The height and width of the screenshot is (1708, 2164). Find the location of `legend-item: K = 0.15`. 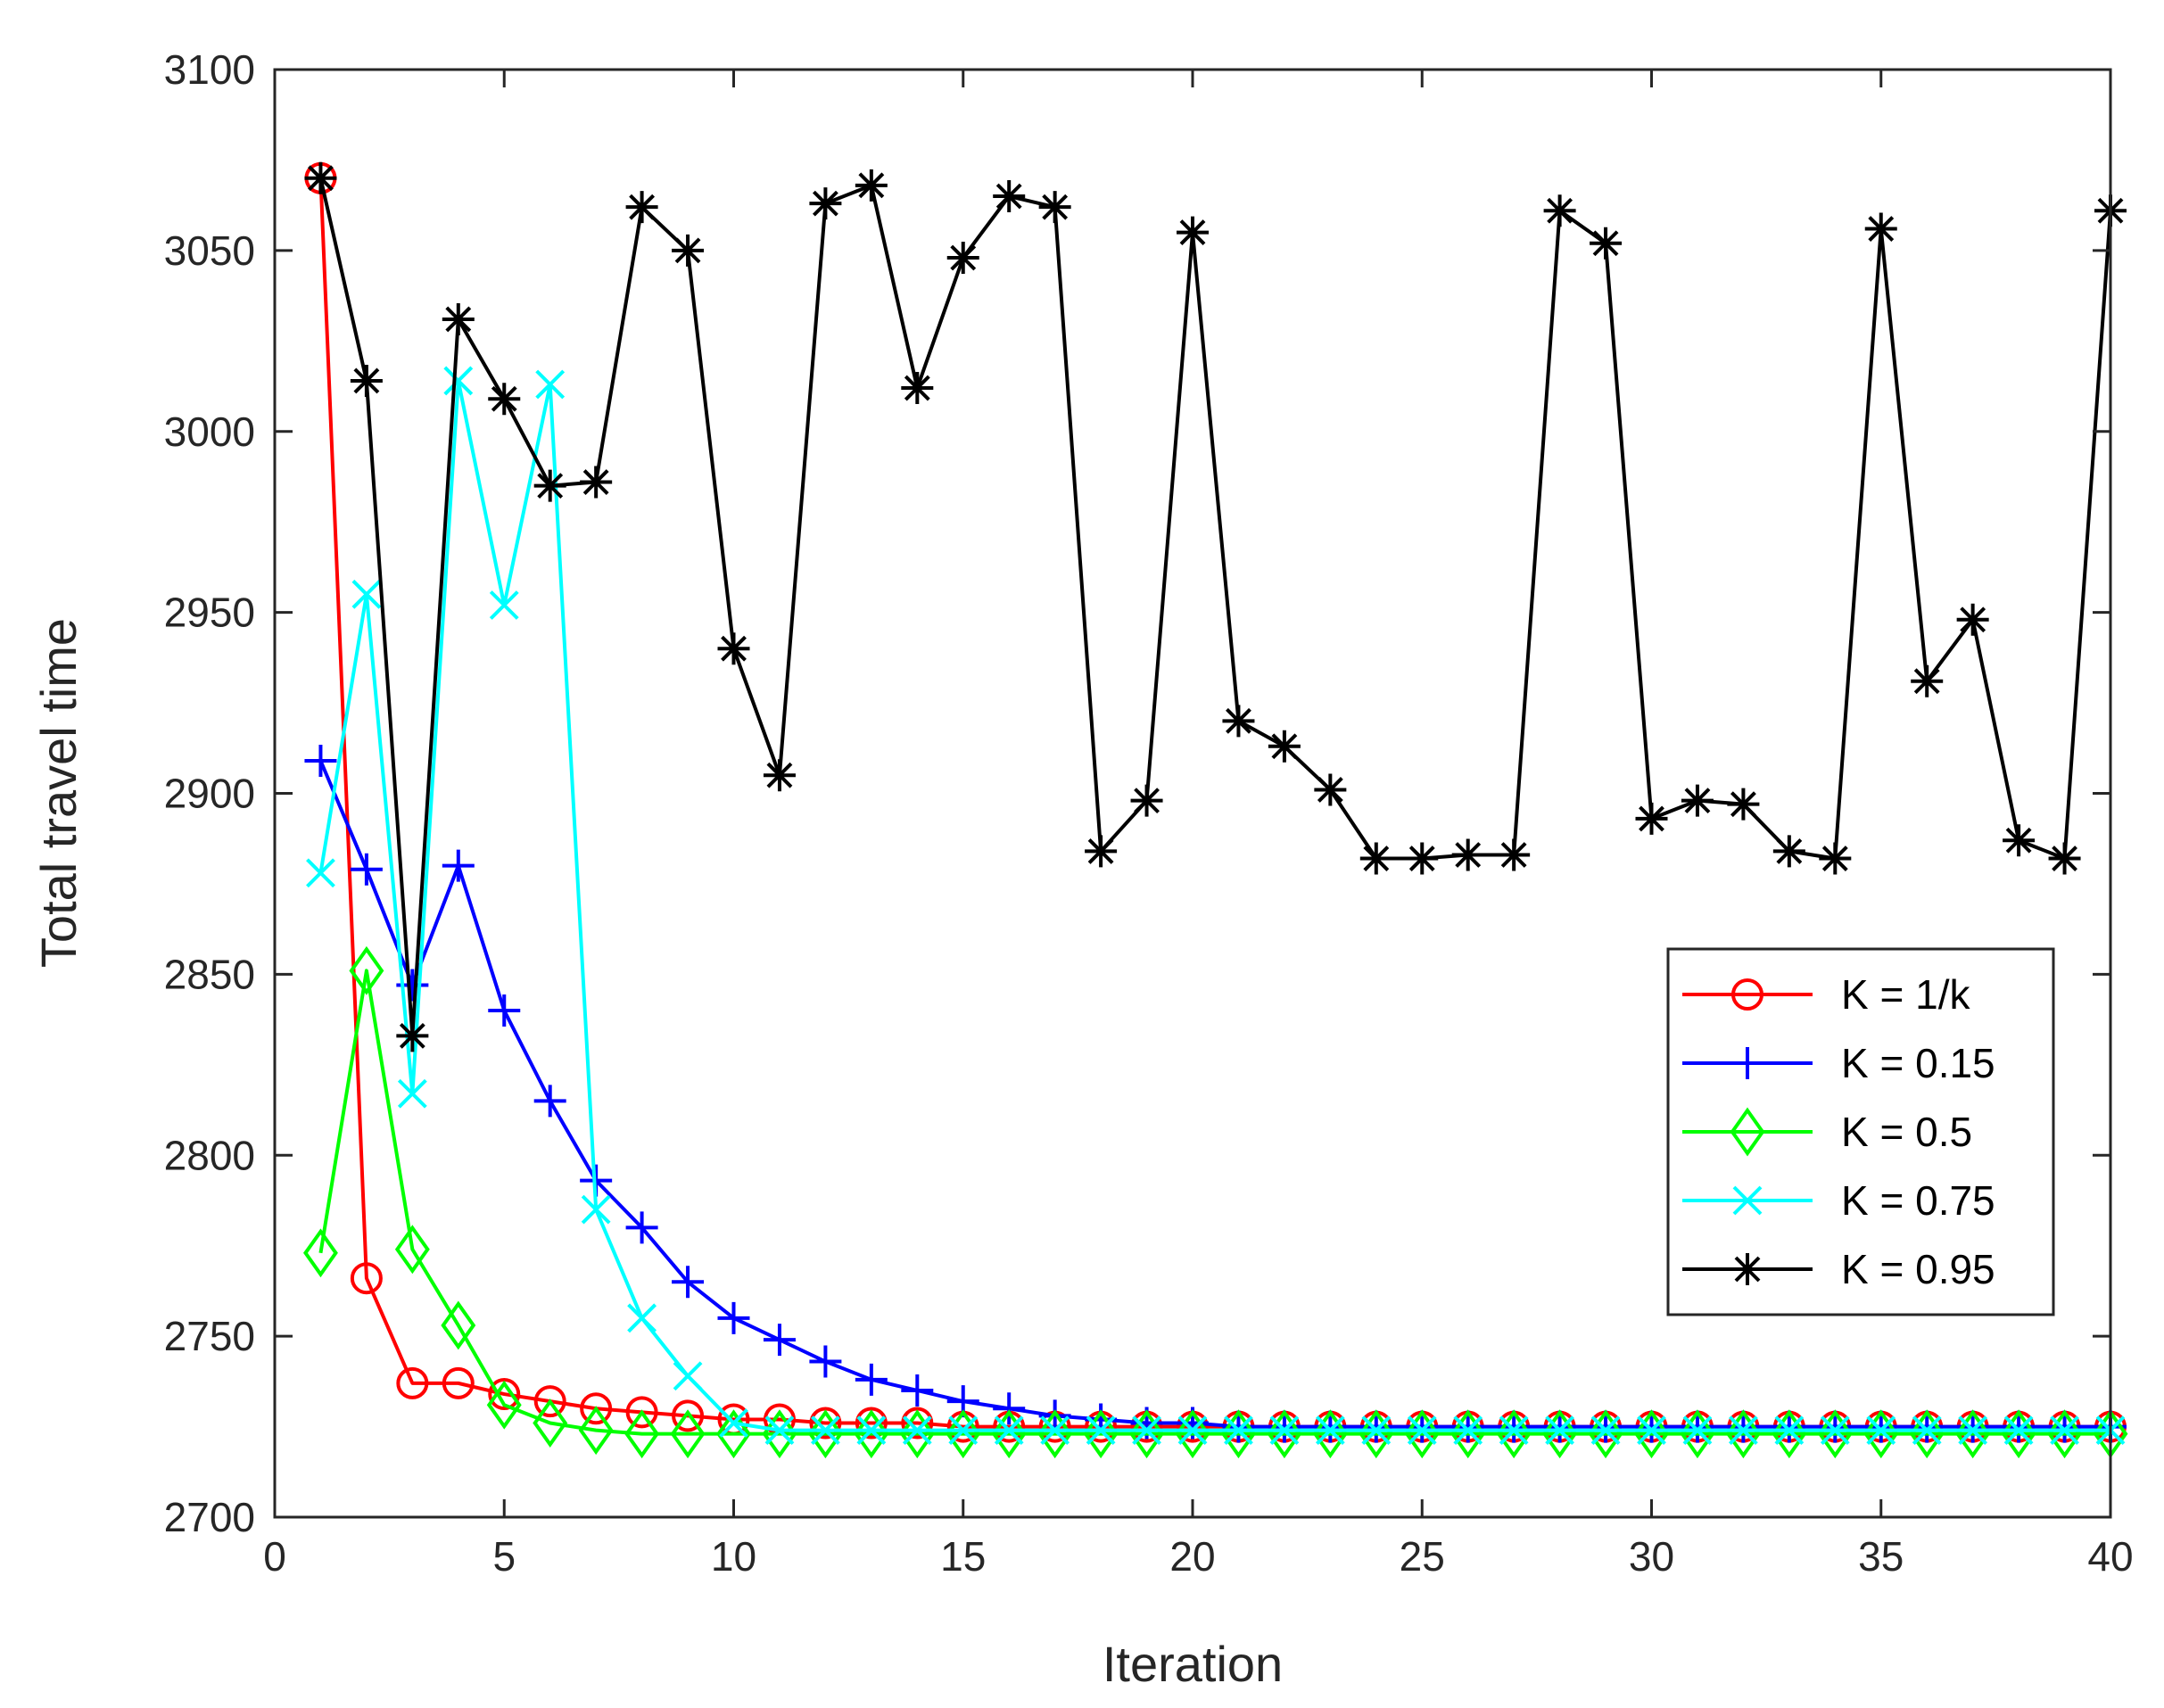

legend-item: K = 0.15 is located at coordinates (1839, 1063).